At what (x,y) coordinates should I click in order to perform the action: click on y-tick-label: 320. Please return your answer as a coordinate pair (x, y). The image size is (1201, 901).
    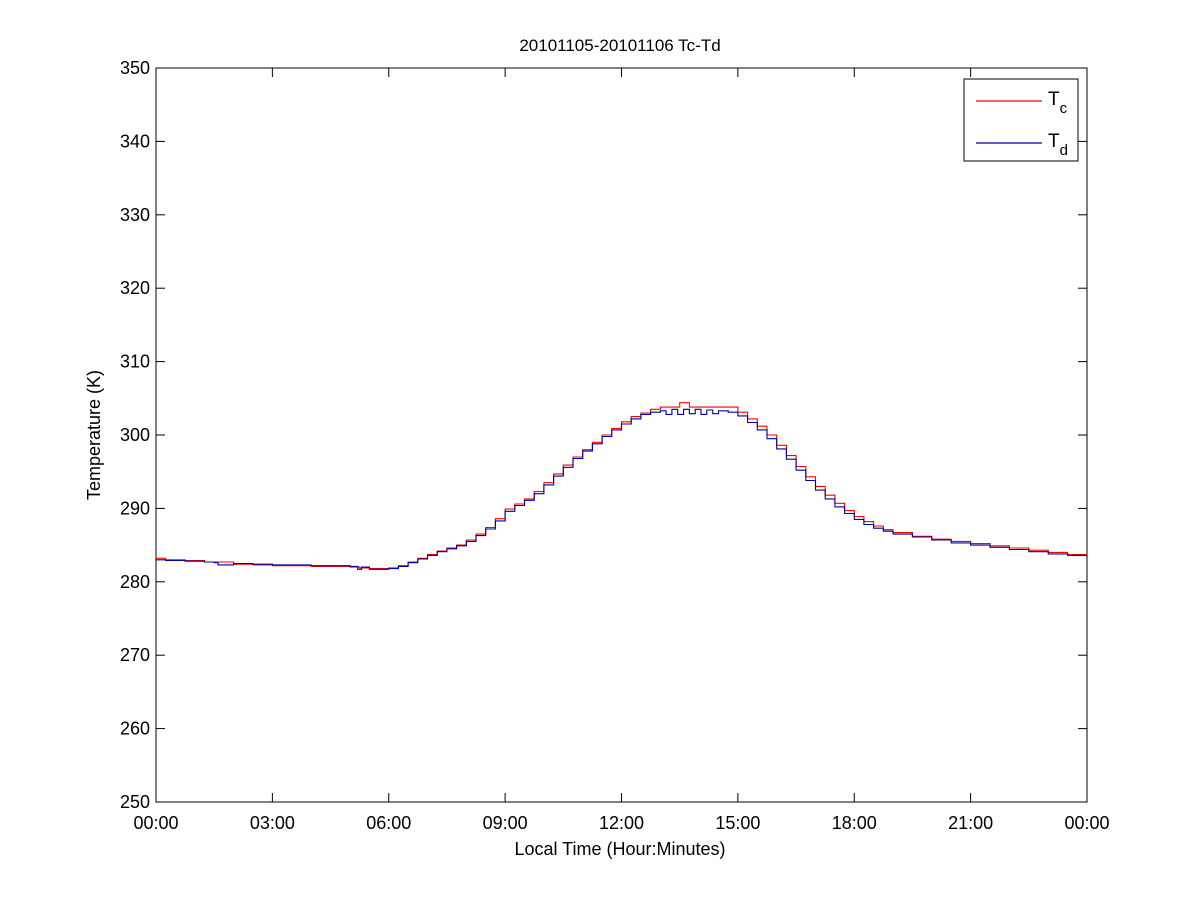
    Looking at the image, I should click on (135, 288).